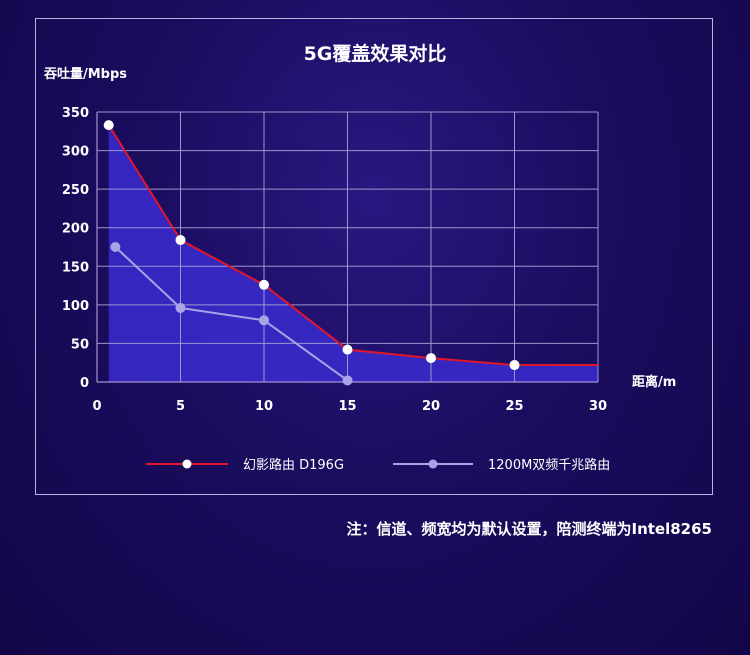  Describe the element at coordinates (598, 406) in the screenshot. I see `x-tick-label: 30` at that location.